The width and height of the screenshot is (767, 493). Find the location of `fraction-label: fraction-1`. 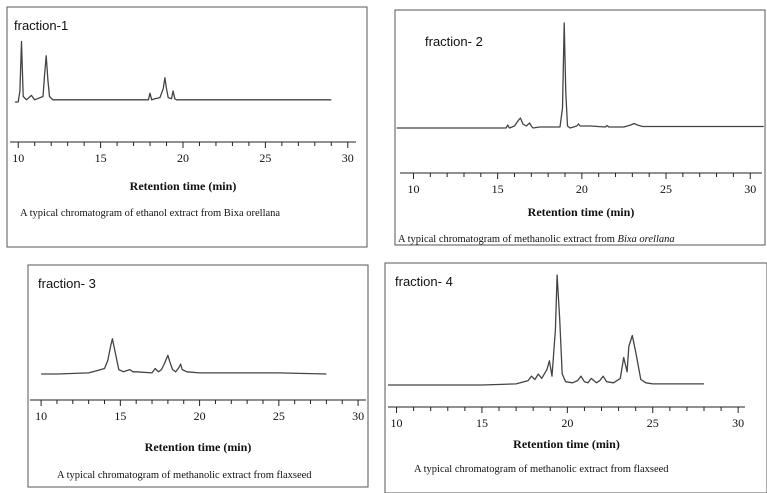

fraction-label: fraction-1 is located at coordinates (41, 25).